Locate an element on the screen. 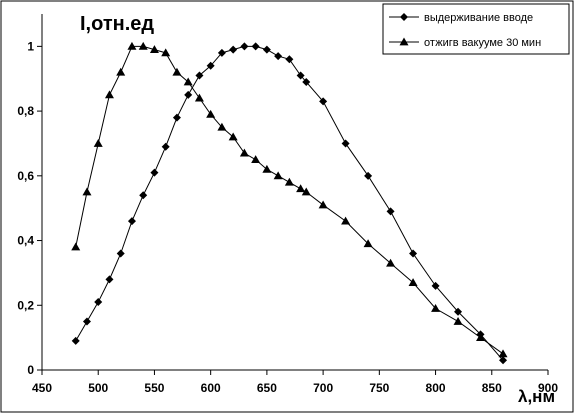 The image size is (574, 413). legend-label: выдерживание вводе is located at coordinates (478, 18).